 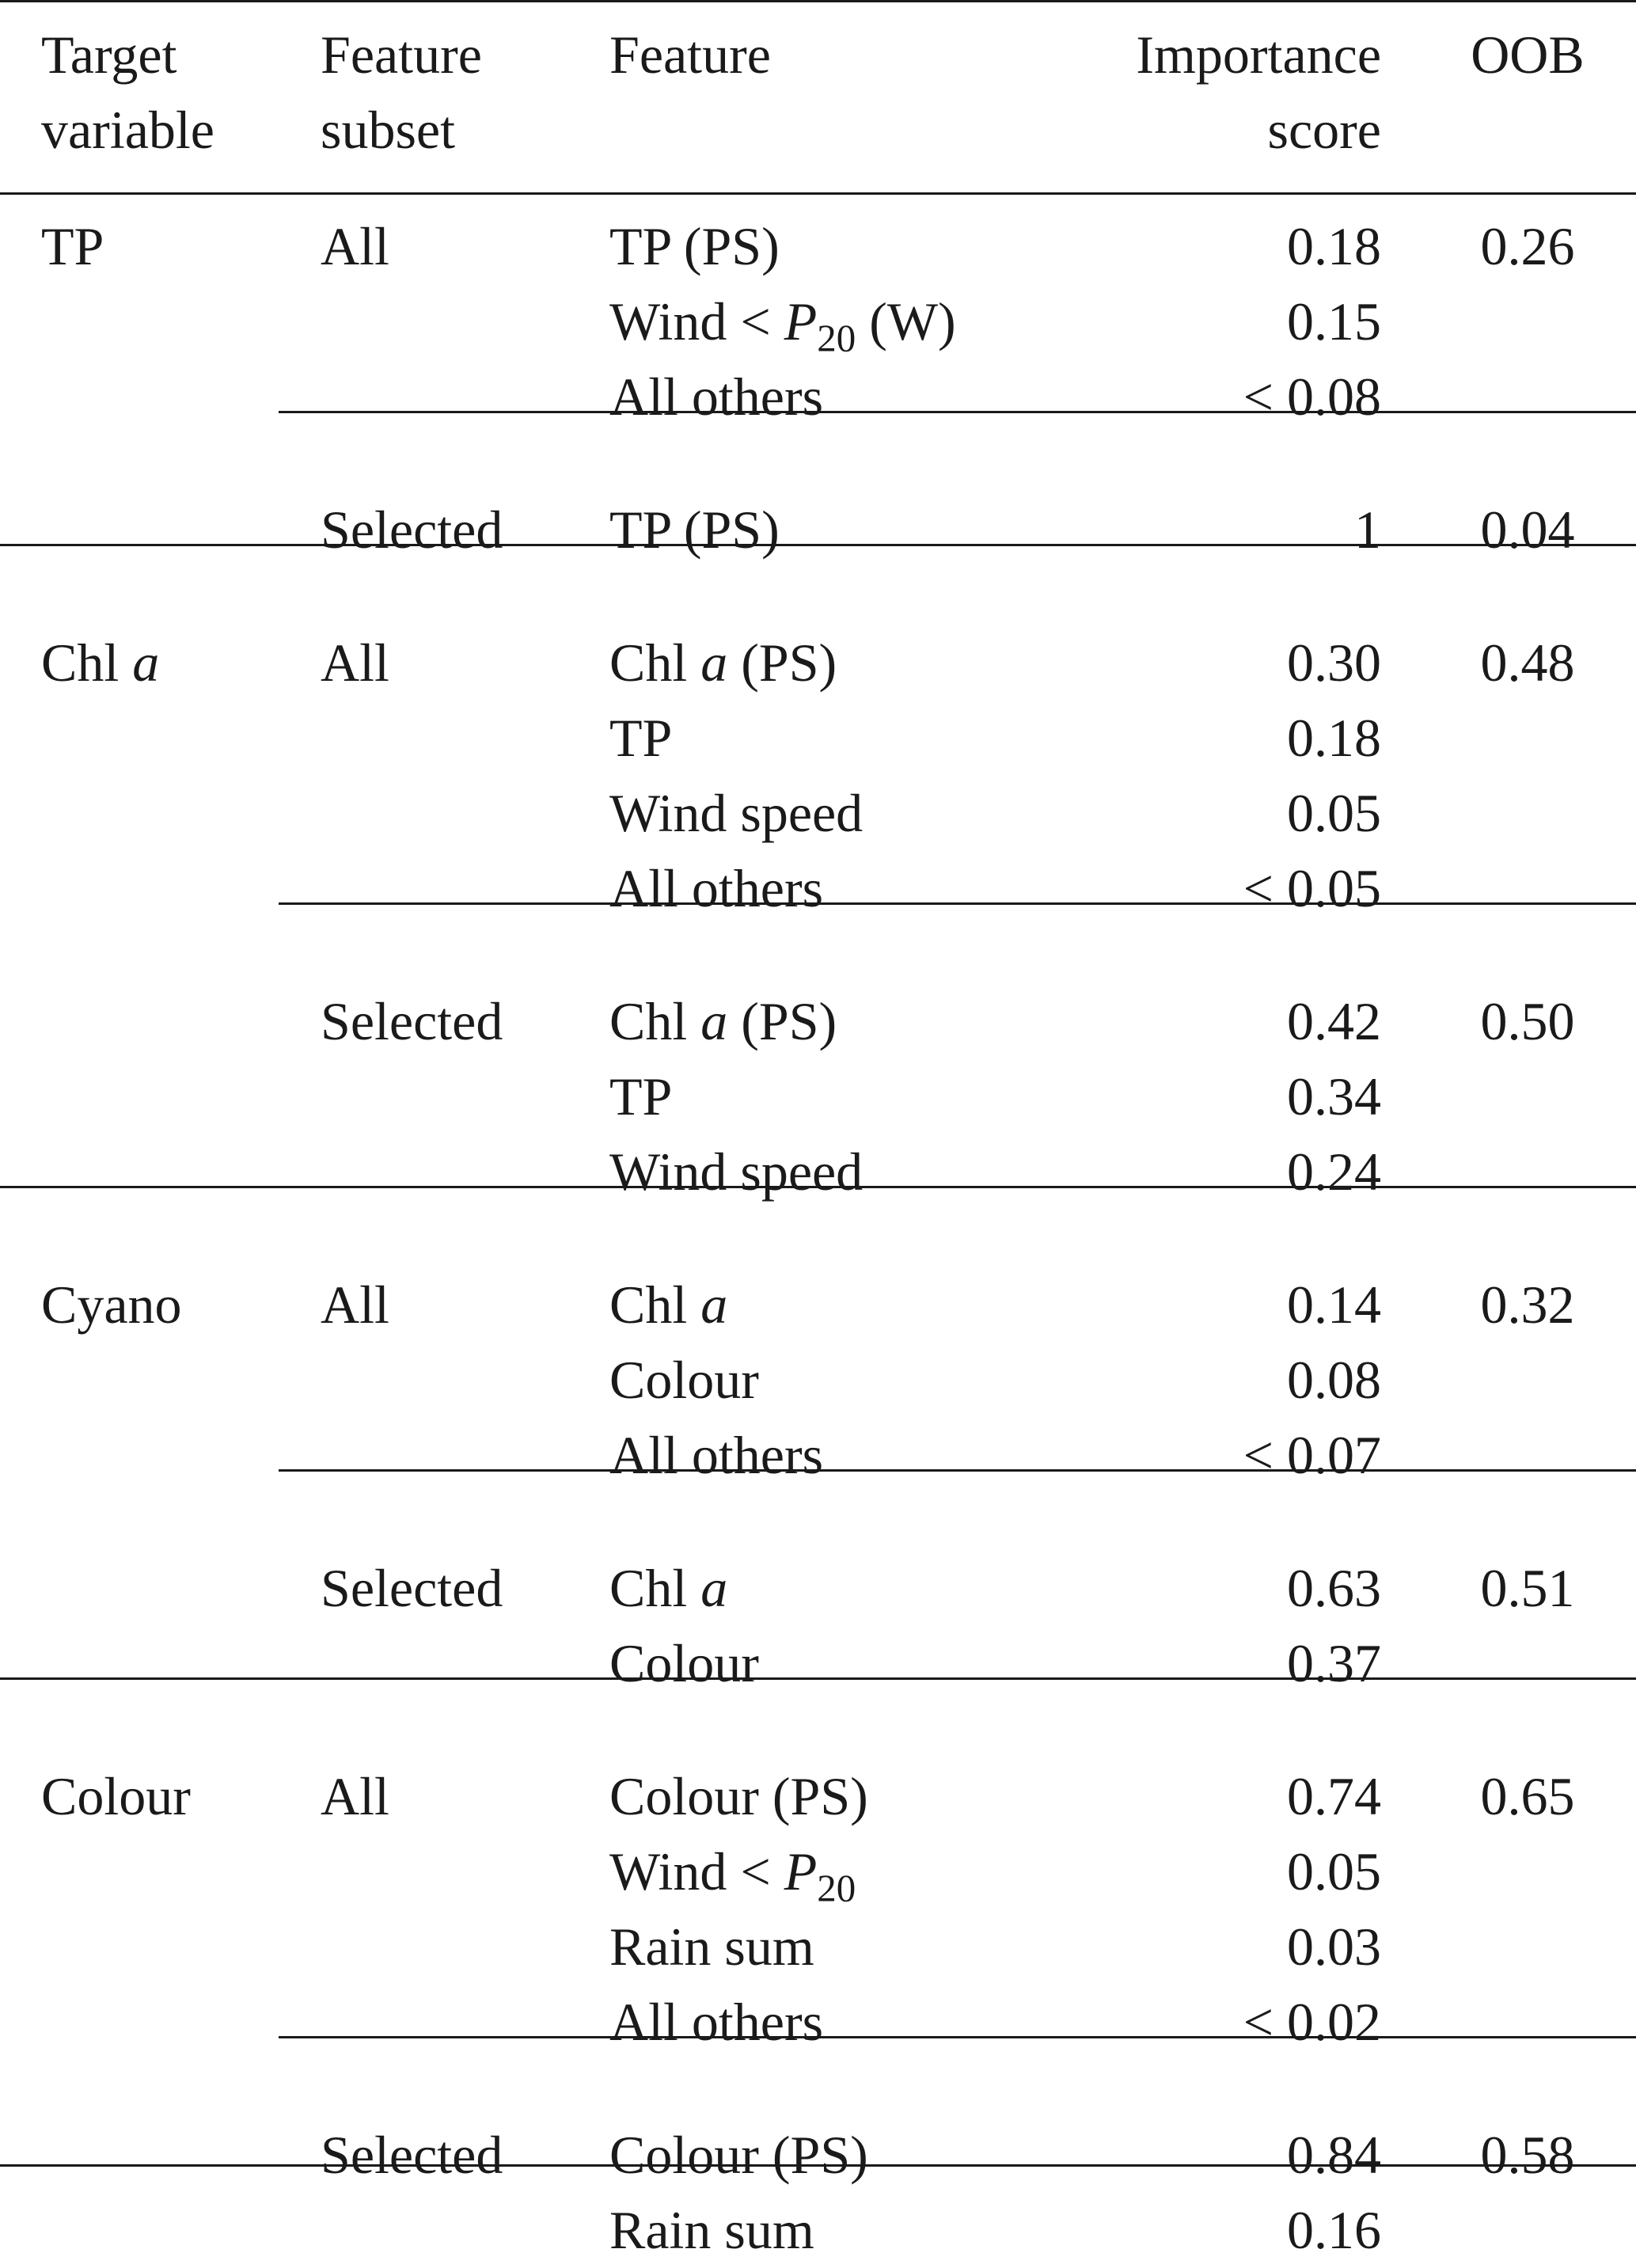 I want to click on oob-score: 0.58, so click(x=1527, y=2155).